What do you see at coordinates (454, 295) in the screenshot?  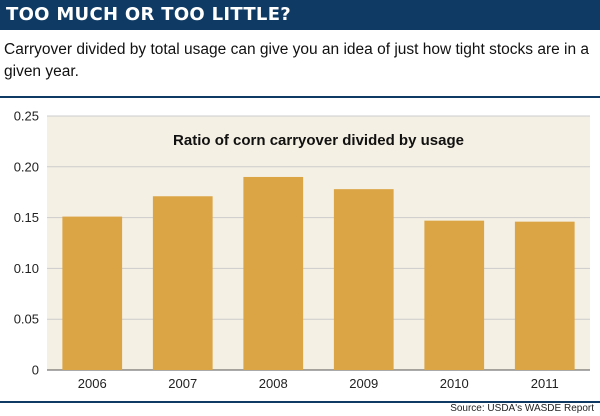 I see `bar-2010` at bounding box center [454, 295].